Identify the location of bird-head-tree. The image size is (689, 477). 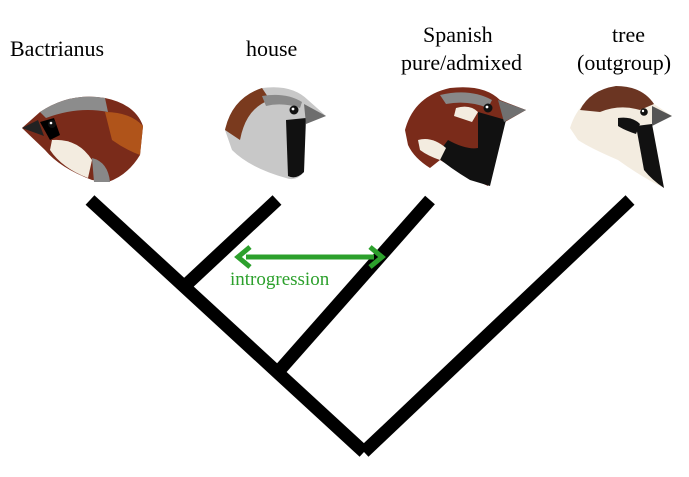
(621, 137).